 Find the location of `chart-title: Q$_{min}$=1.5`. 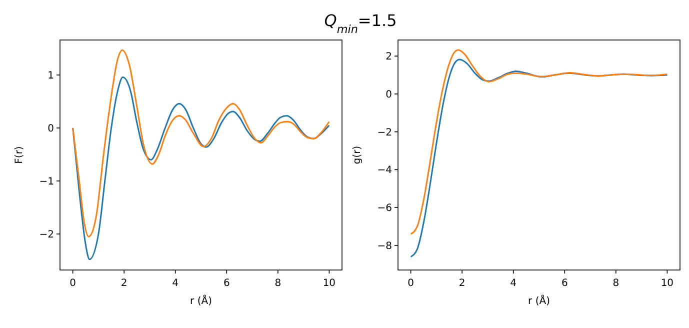

chart-title: Q$_{min}$=1.5 is located at coordinates (360, 23).